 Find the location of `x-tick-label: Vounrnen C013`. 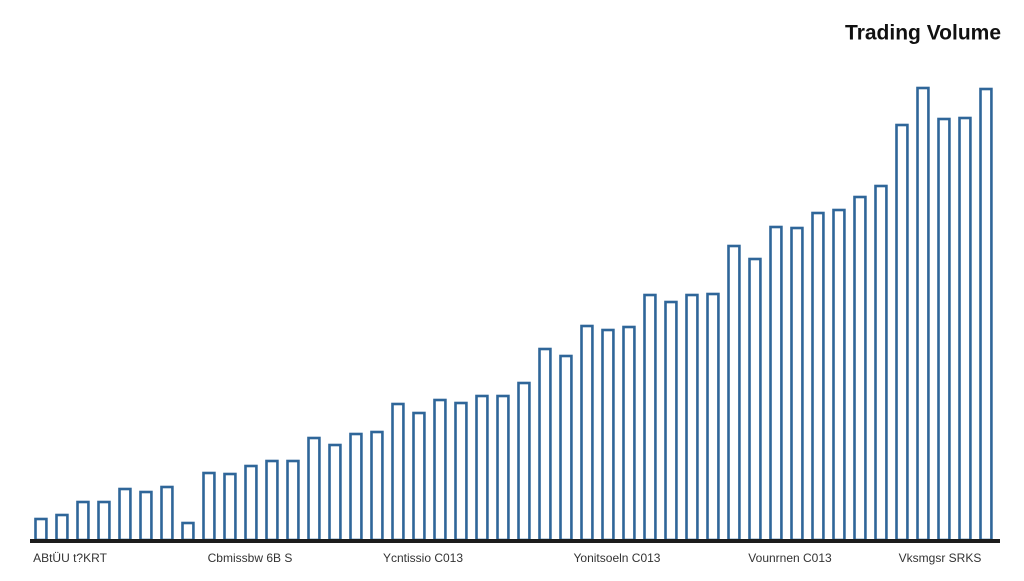

x-tick-label: Vounrnen C013 is located at coordinates (790, 558).